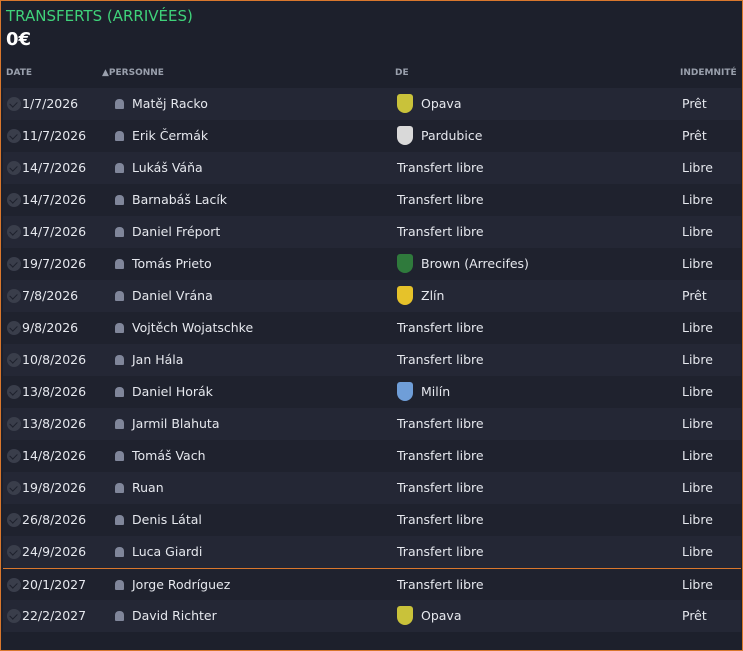 The height and width of the screenshot is (651, 743). I want to click on player-name: Daniel Vrána, so click(172, 295).